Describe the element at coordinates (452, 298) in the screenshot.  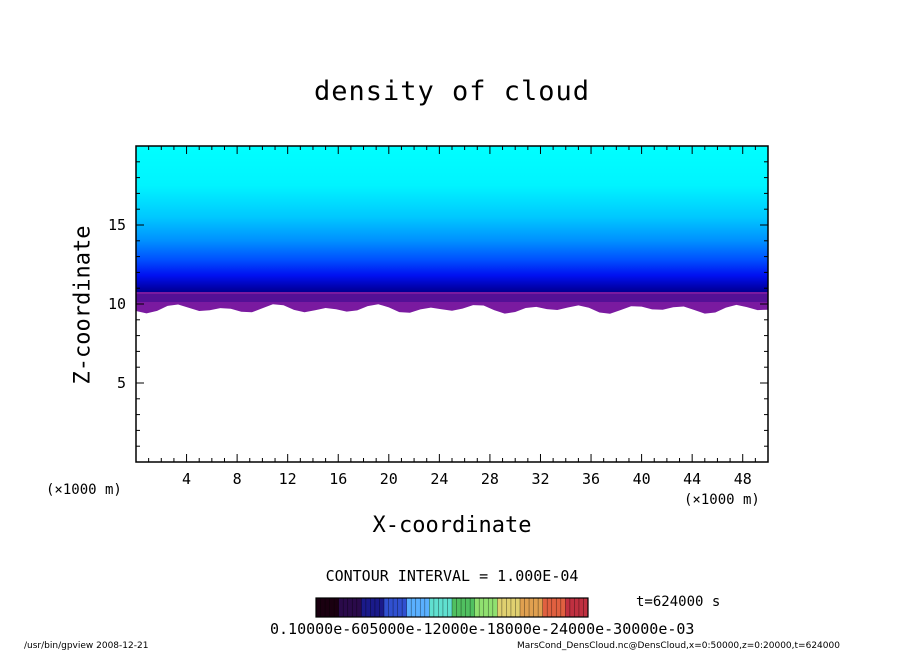
I see `cloud-base-shade` at that location.